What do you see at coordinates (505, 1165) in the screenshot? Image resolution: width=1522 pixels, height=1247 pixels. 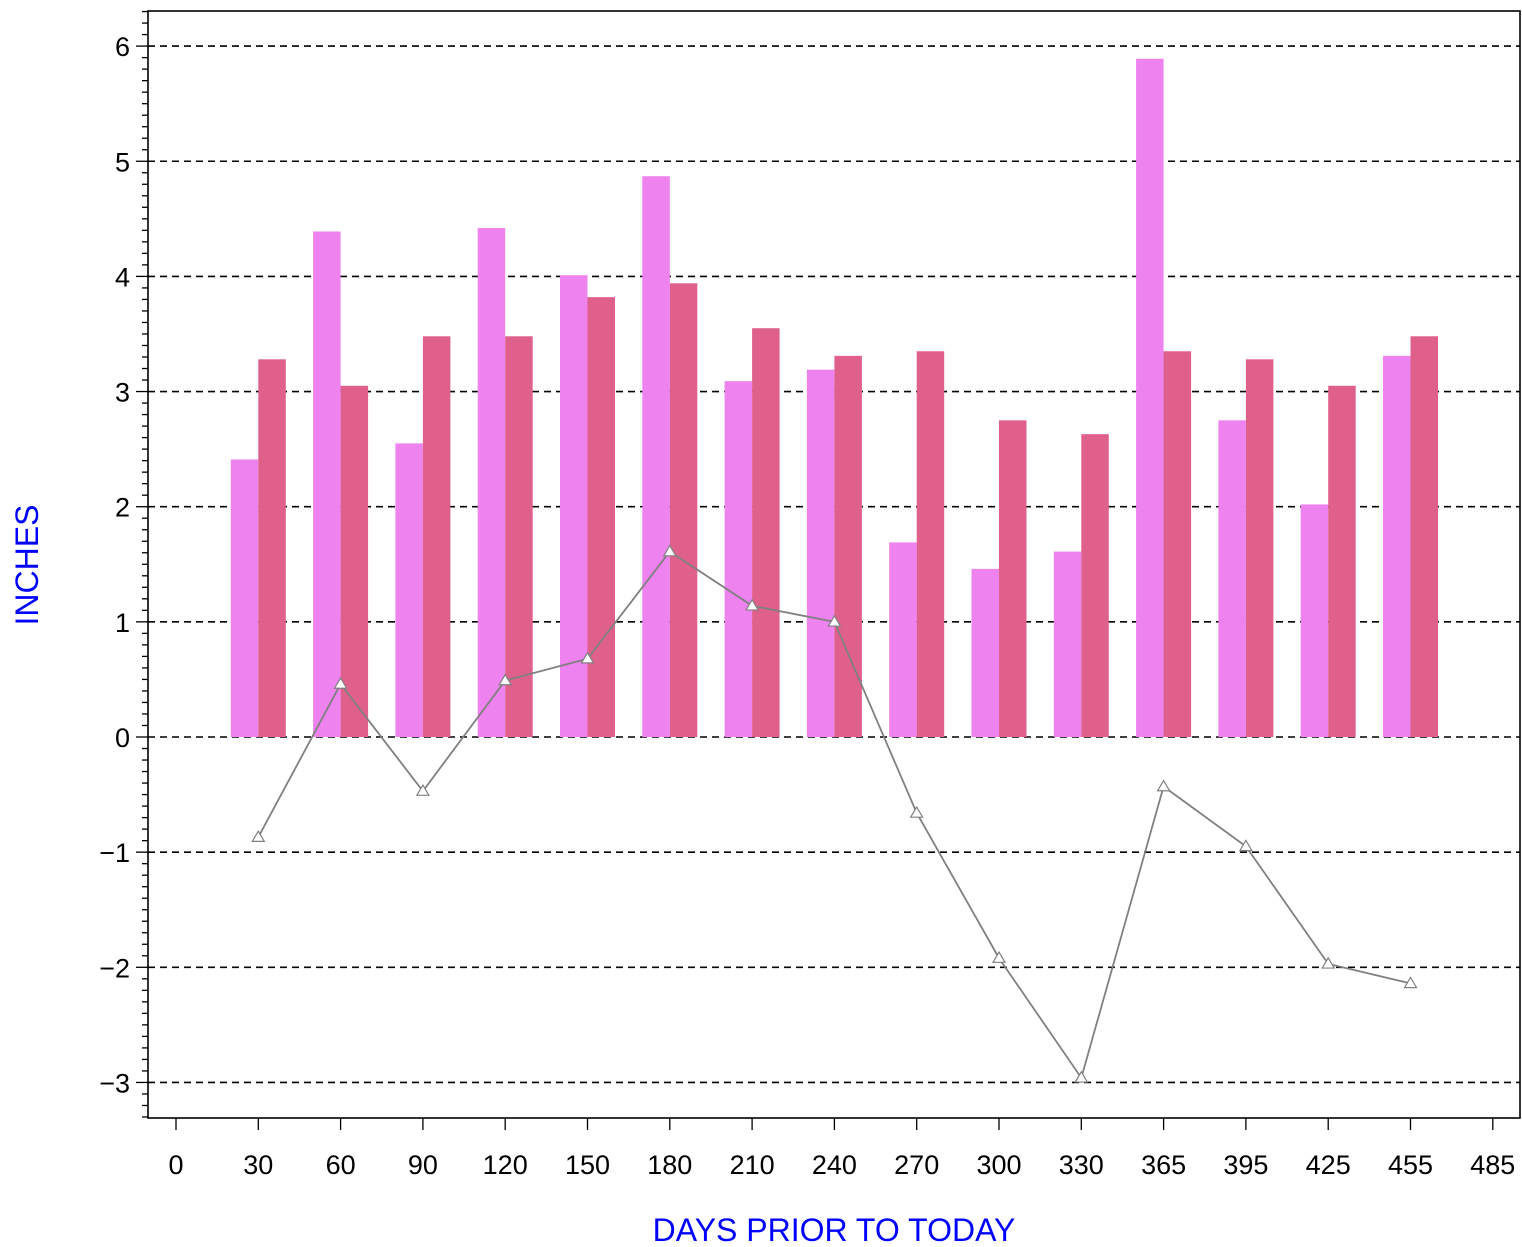 I see `x-tick-label: 120` at bounding box center [505, 1165].